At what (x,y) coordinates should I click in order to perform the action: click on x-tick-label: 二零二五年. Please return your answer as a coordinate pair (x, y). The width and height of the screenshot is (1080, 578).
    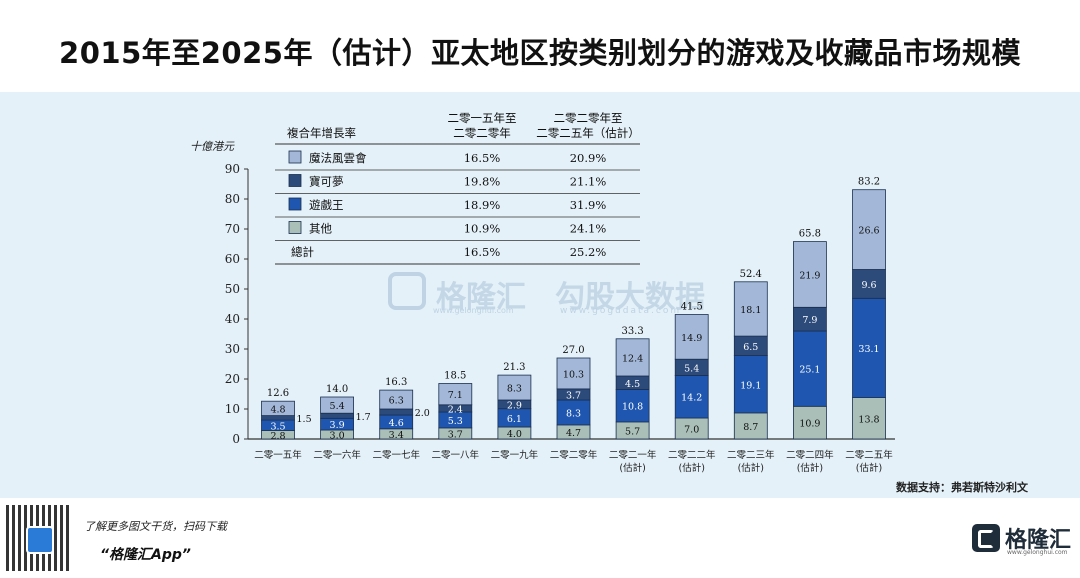
    Looking at the image, I should click on (869, 455).